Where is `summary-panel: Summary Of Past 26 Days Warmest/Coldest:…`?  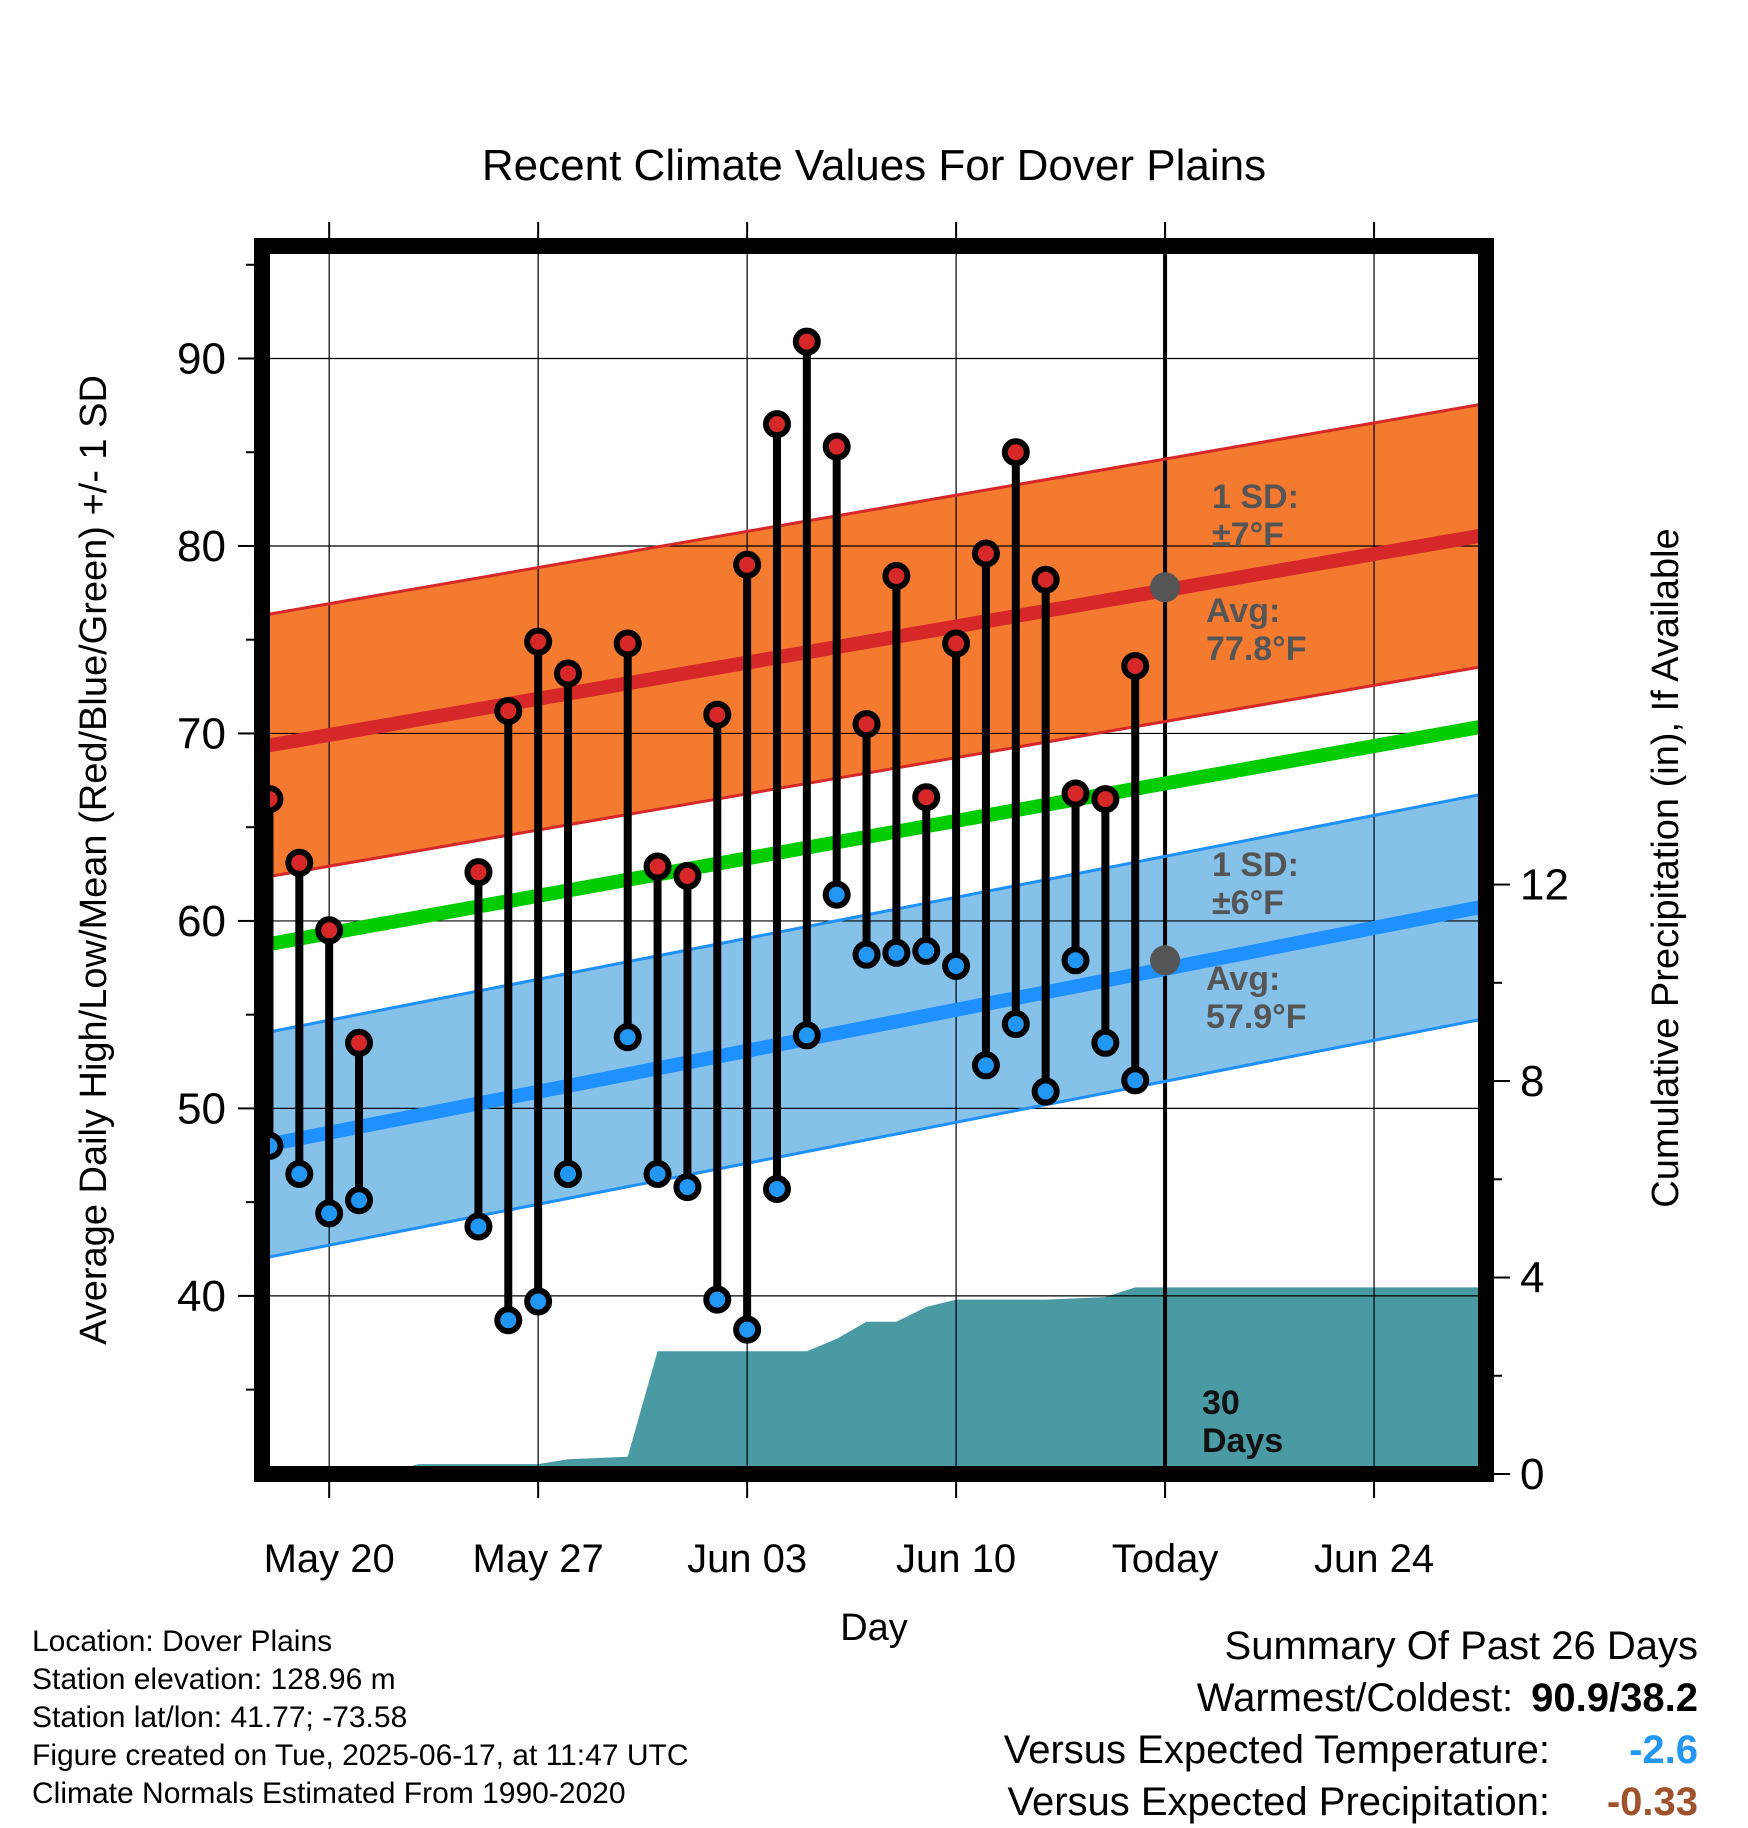
summary-panel: Summary Of Past 26 Days Warmest/Coldest:… is located at coordinates (1351, 1724).